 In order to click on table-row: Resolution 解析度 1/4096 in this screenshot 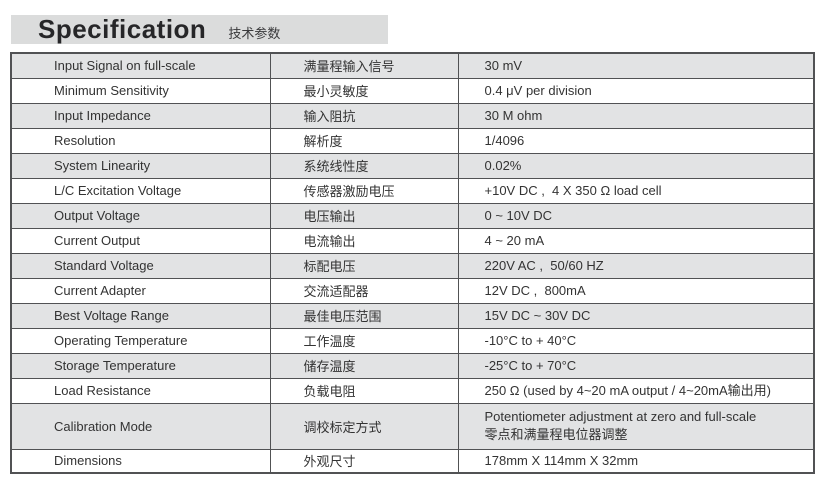, I will do `click(412, 140)`.